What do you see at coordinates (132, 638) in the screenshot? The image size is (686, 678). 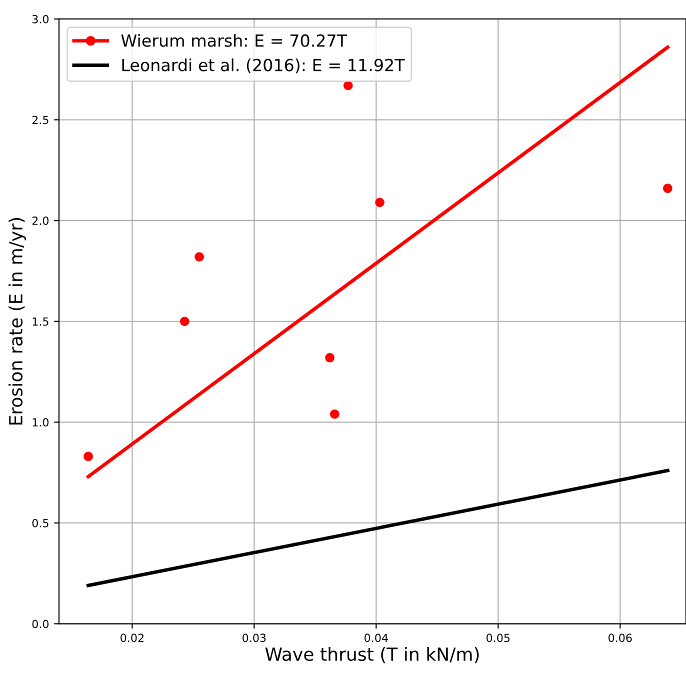 I see `x-tick-label: 0.02` at bounding box center [132, 638].